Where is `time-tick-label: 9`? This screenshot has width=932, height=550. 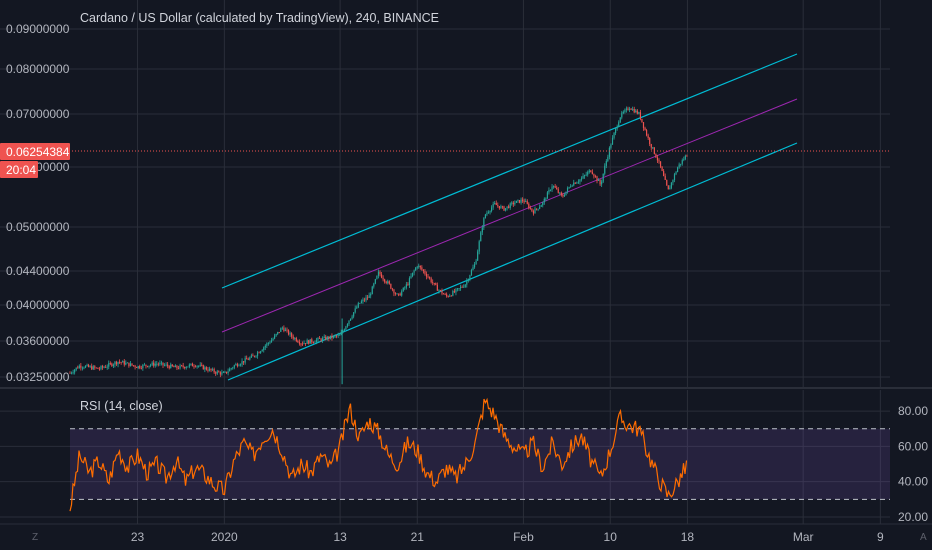
time-tick-label: 9 is located at coordinates (880, 537).